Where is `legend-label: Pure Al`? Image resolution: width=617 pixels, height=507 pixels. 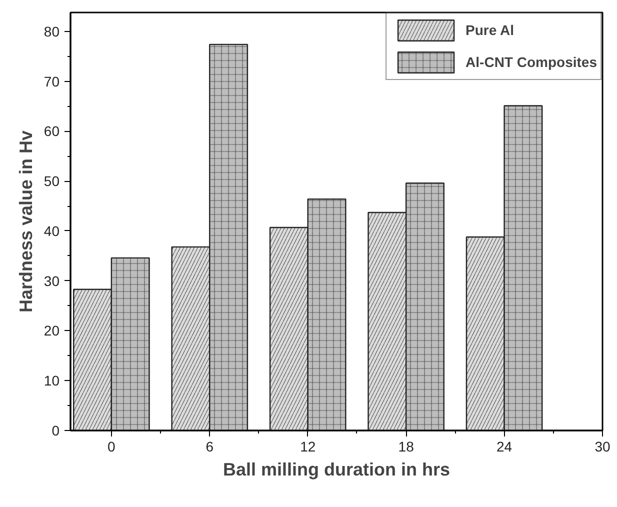 legend-label: Pure Al is located at coordinates (490, 30).